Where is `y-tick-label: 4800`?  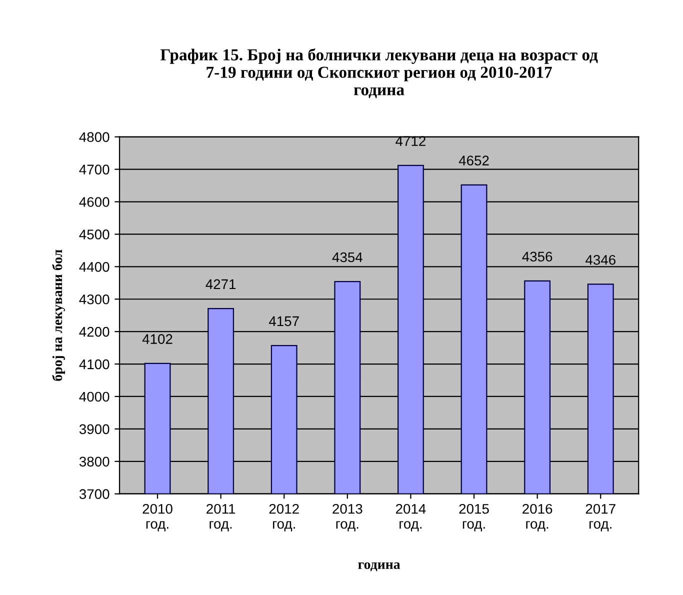 y-tick-label: 4800 is located at coordinates (94, 137).